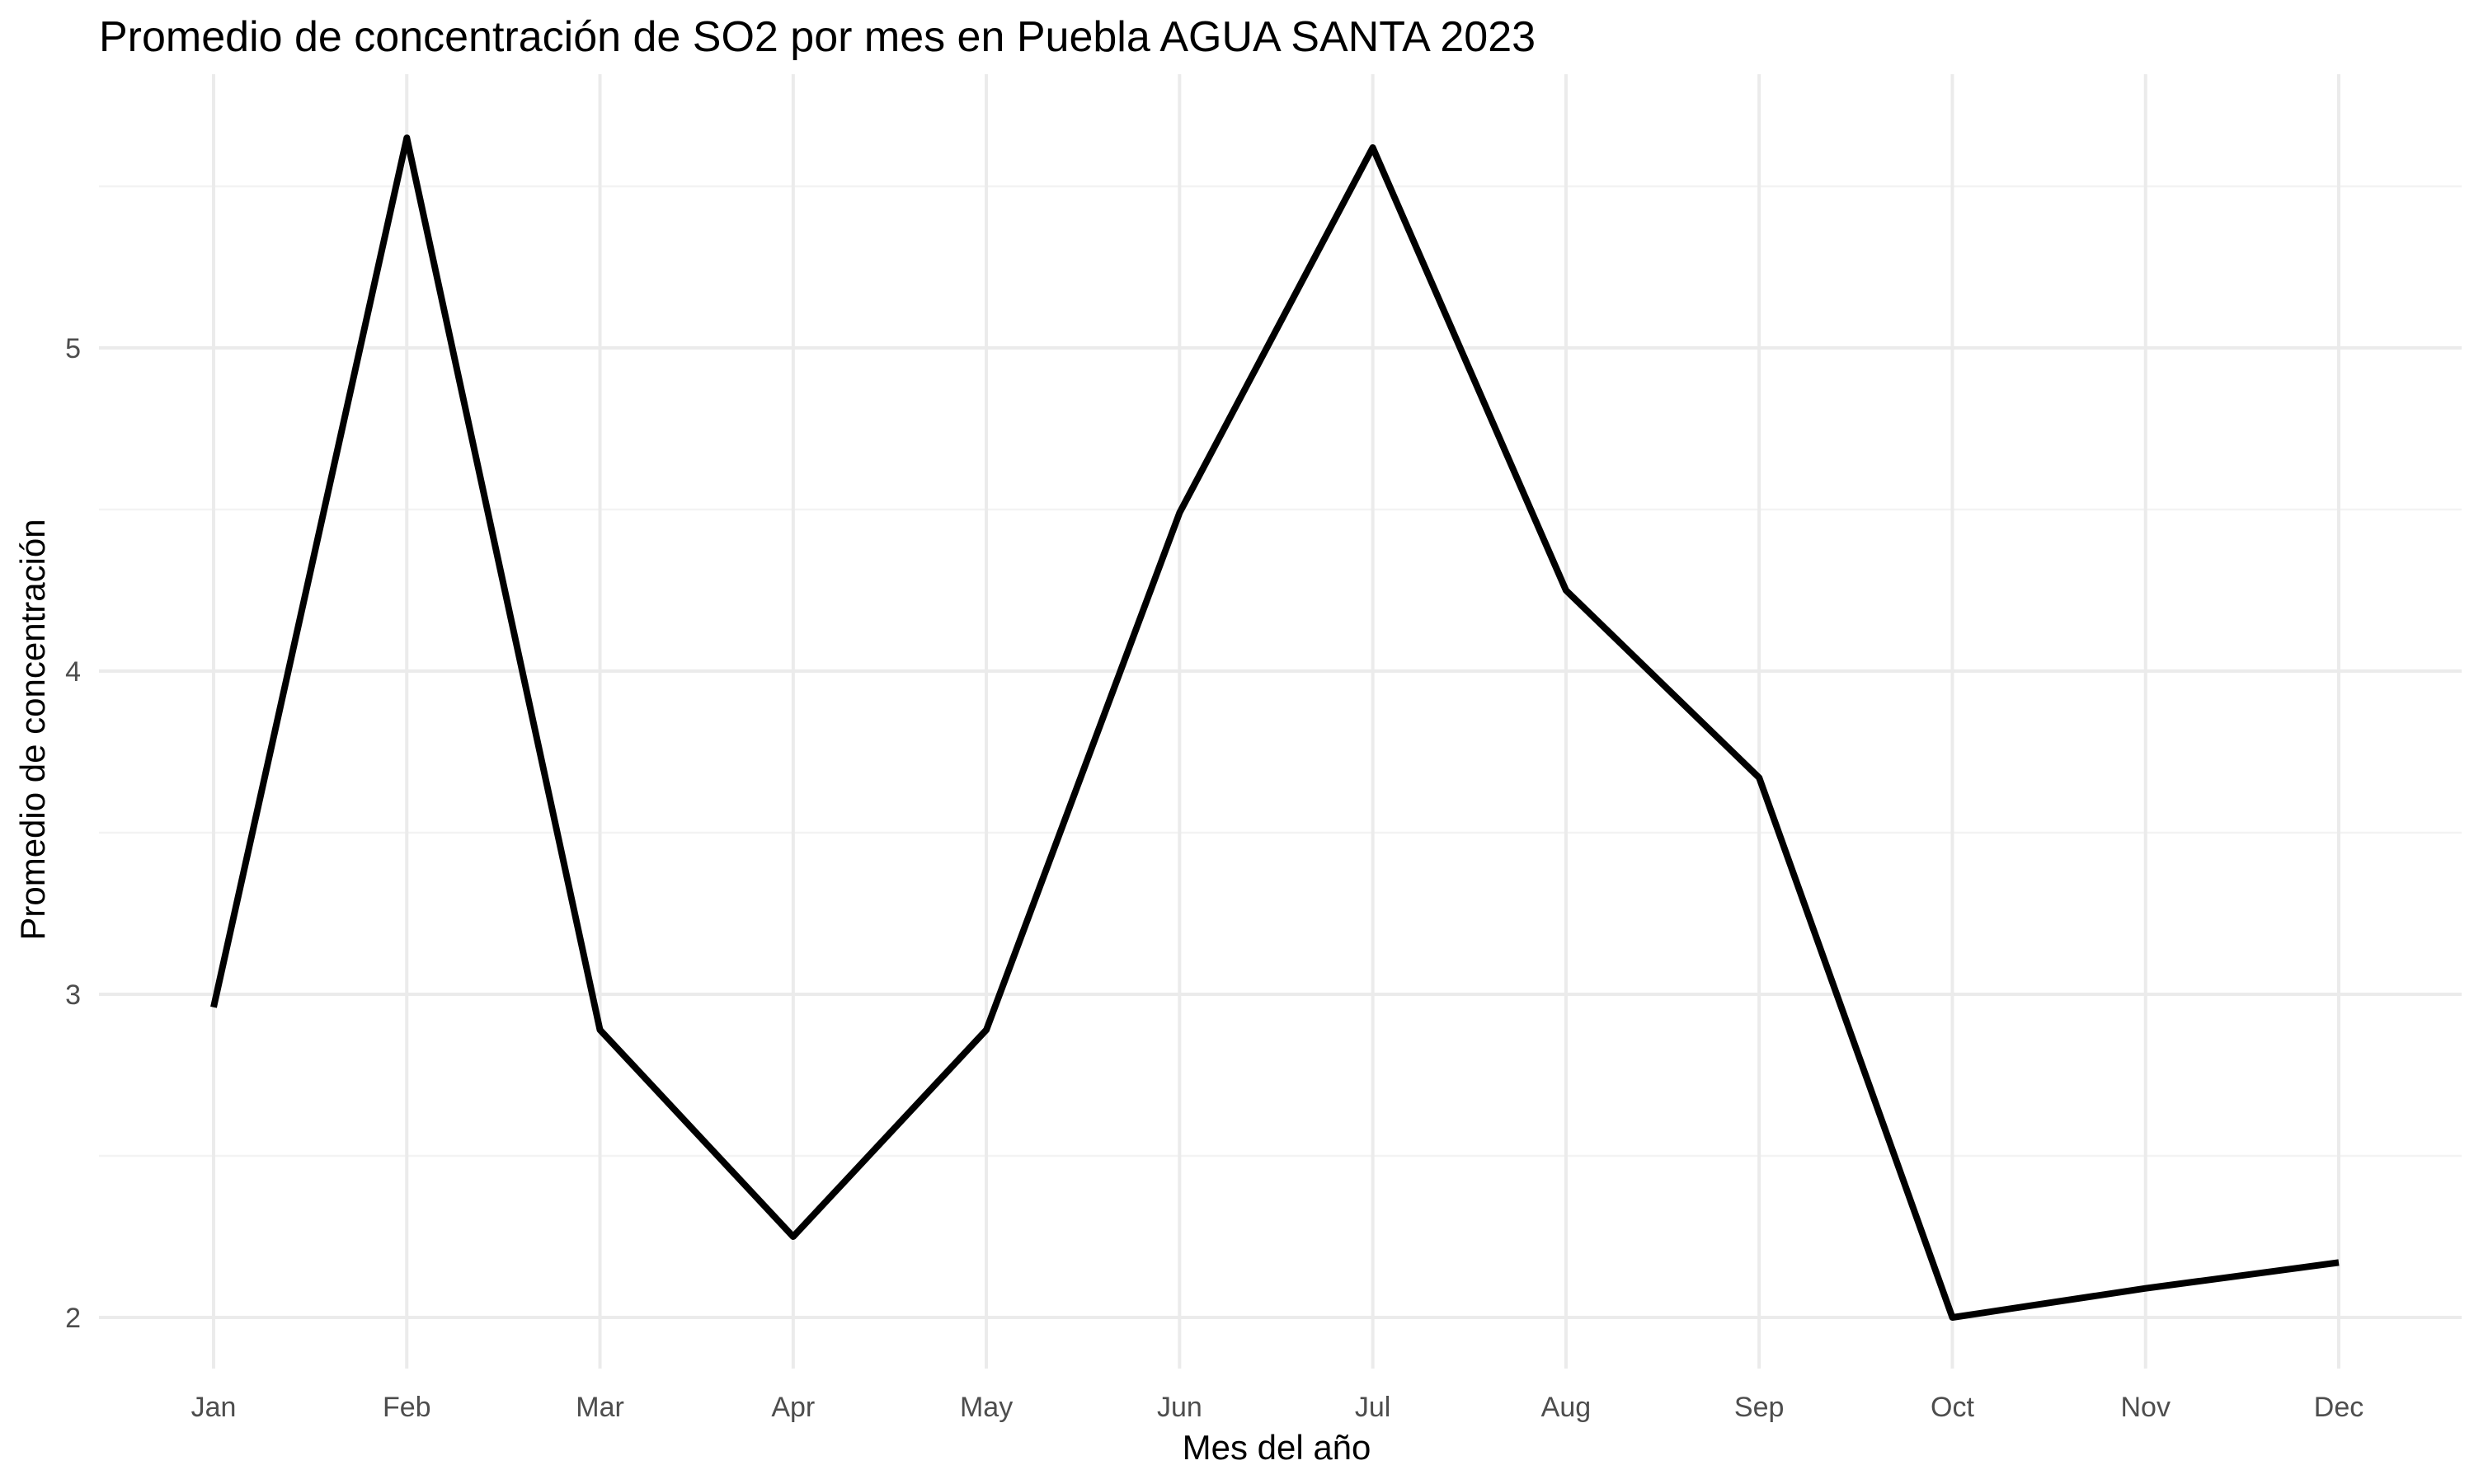 This screenshot has width=2474, height=1484. What do you see at coordinates (73, 348) in the screenshot?
I see `y-tick-label: 5` at bounding box center [73, 348].